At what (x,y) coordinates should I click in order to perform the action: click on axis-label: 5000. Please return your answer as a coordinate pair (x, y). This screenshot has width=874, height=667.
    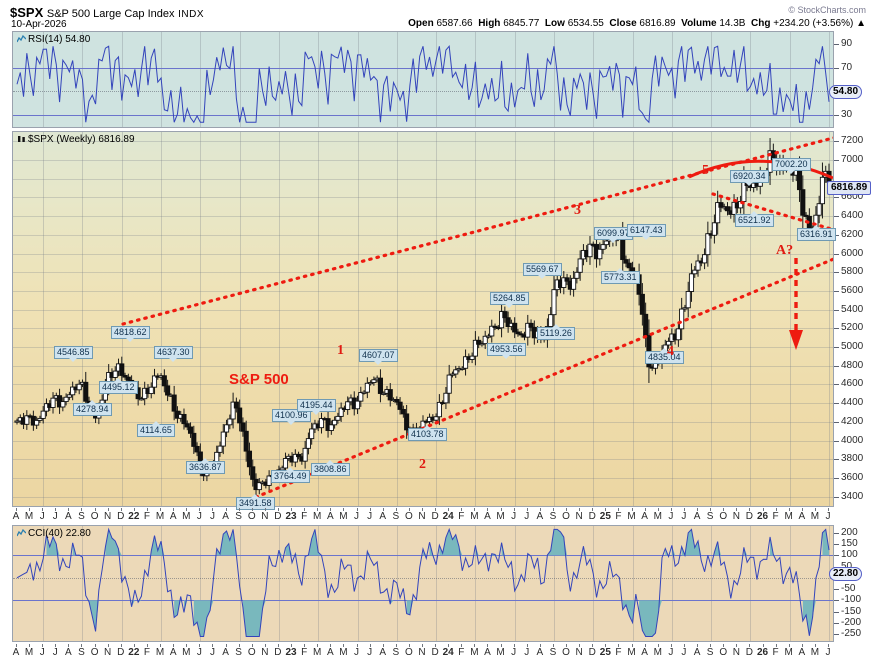
    Looking at the image, I should click on (852, 347).